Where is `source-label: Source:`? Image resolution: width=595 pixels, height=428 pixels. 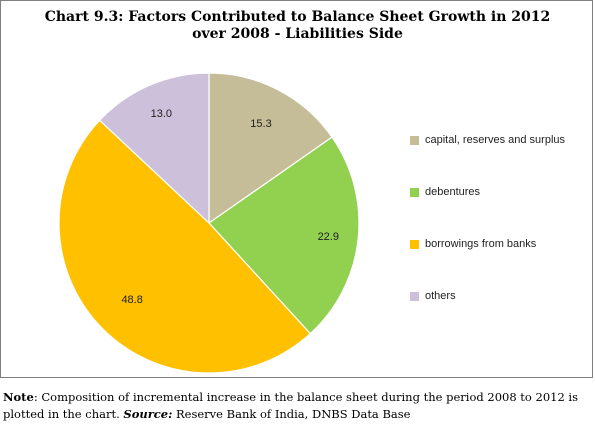
source-label: Source: is located at coordinates (148, 414).